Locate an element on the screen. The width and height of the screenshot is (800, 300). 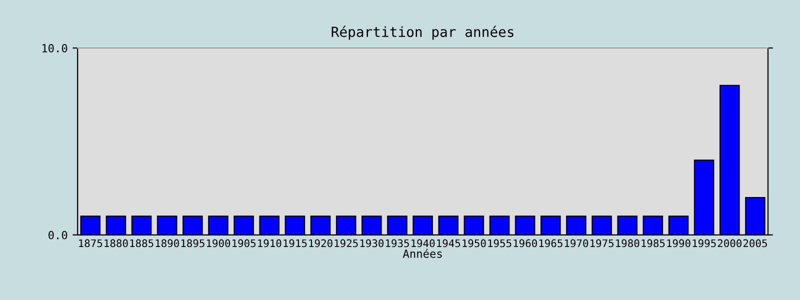
x-tick-label: 1960 is located at coordinates (525, 243).